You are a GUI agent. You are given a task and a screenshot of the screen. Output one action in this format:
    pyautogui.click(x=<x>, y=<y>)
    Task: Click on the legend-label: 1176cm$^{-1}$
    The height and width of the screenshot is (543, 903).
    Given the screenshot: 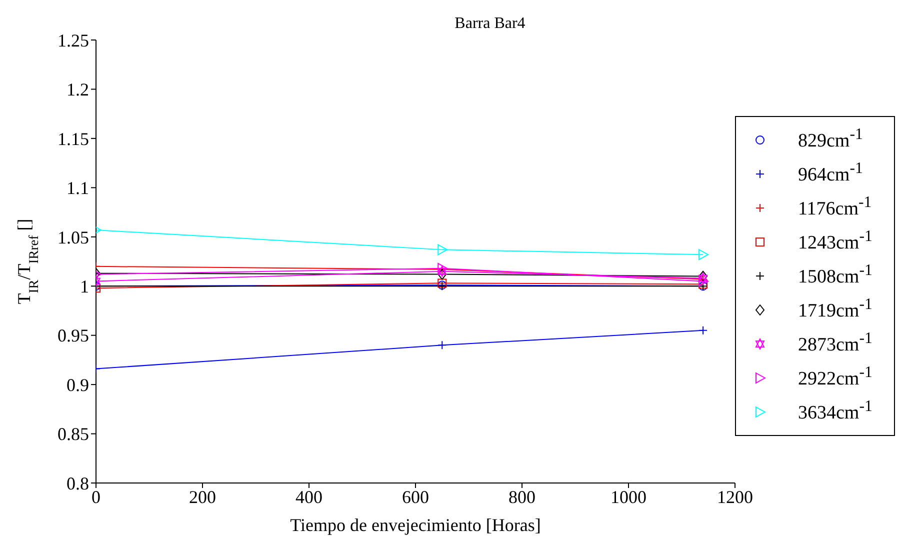 What is the action you would take?
    pyautogui.click(x=835, y=207)
    